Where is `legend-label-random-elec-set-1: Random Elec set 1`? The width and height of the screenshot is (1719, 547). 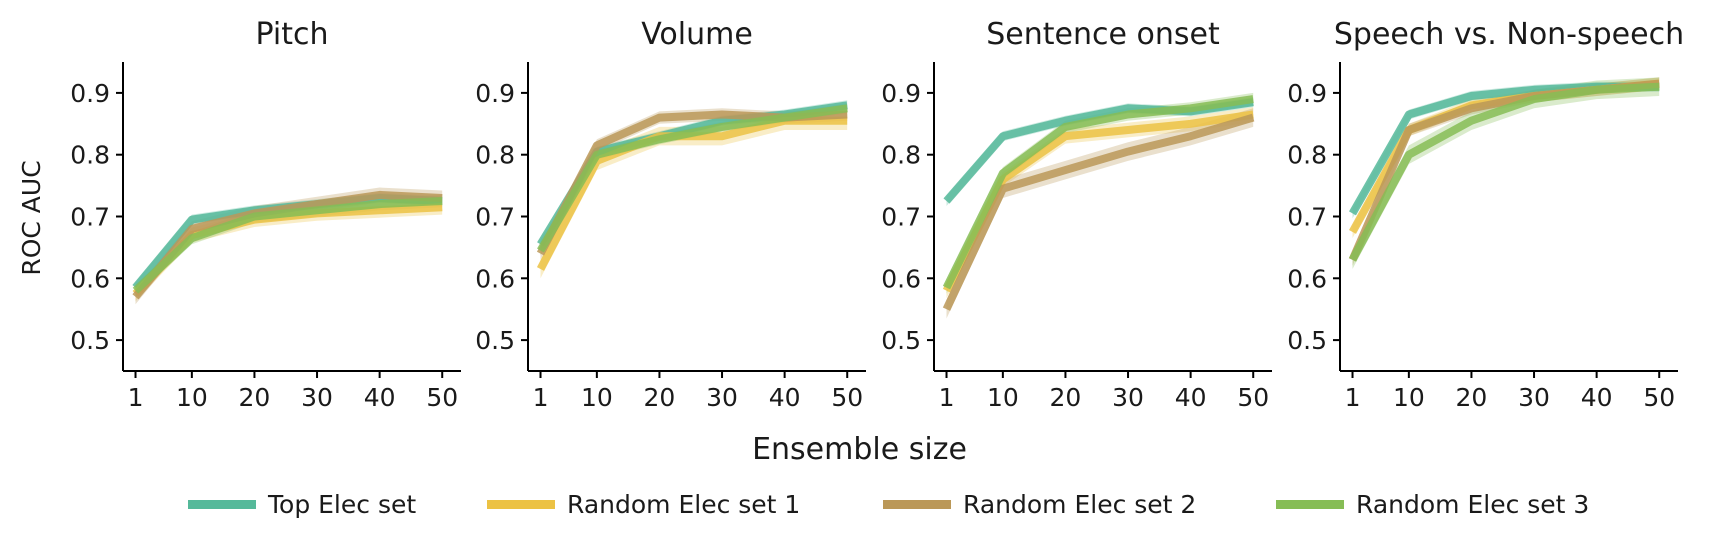 legend-label-random-elec-set-1: Random Elec set 1 is located at coordinates (684, 504).